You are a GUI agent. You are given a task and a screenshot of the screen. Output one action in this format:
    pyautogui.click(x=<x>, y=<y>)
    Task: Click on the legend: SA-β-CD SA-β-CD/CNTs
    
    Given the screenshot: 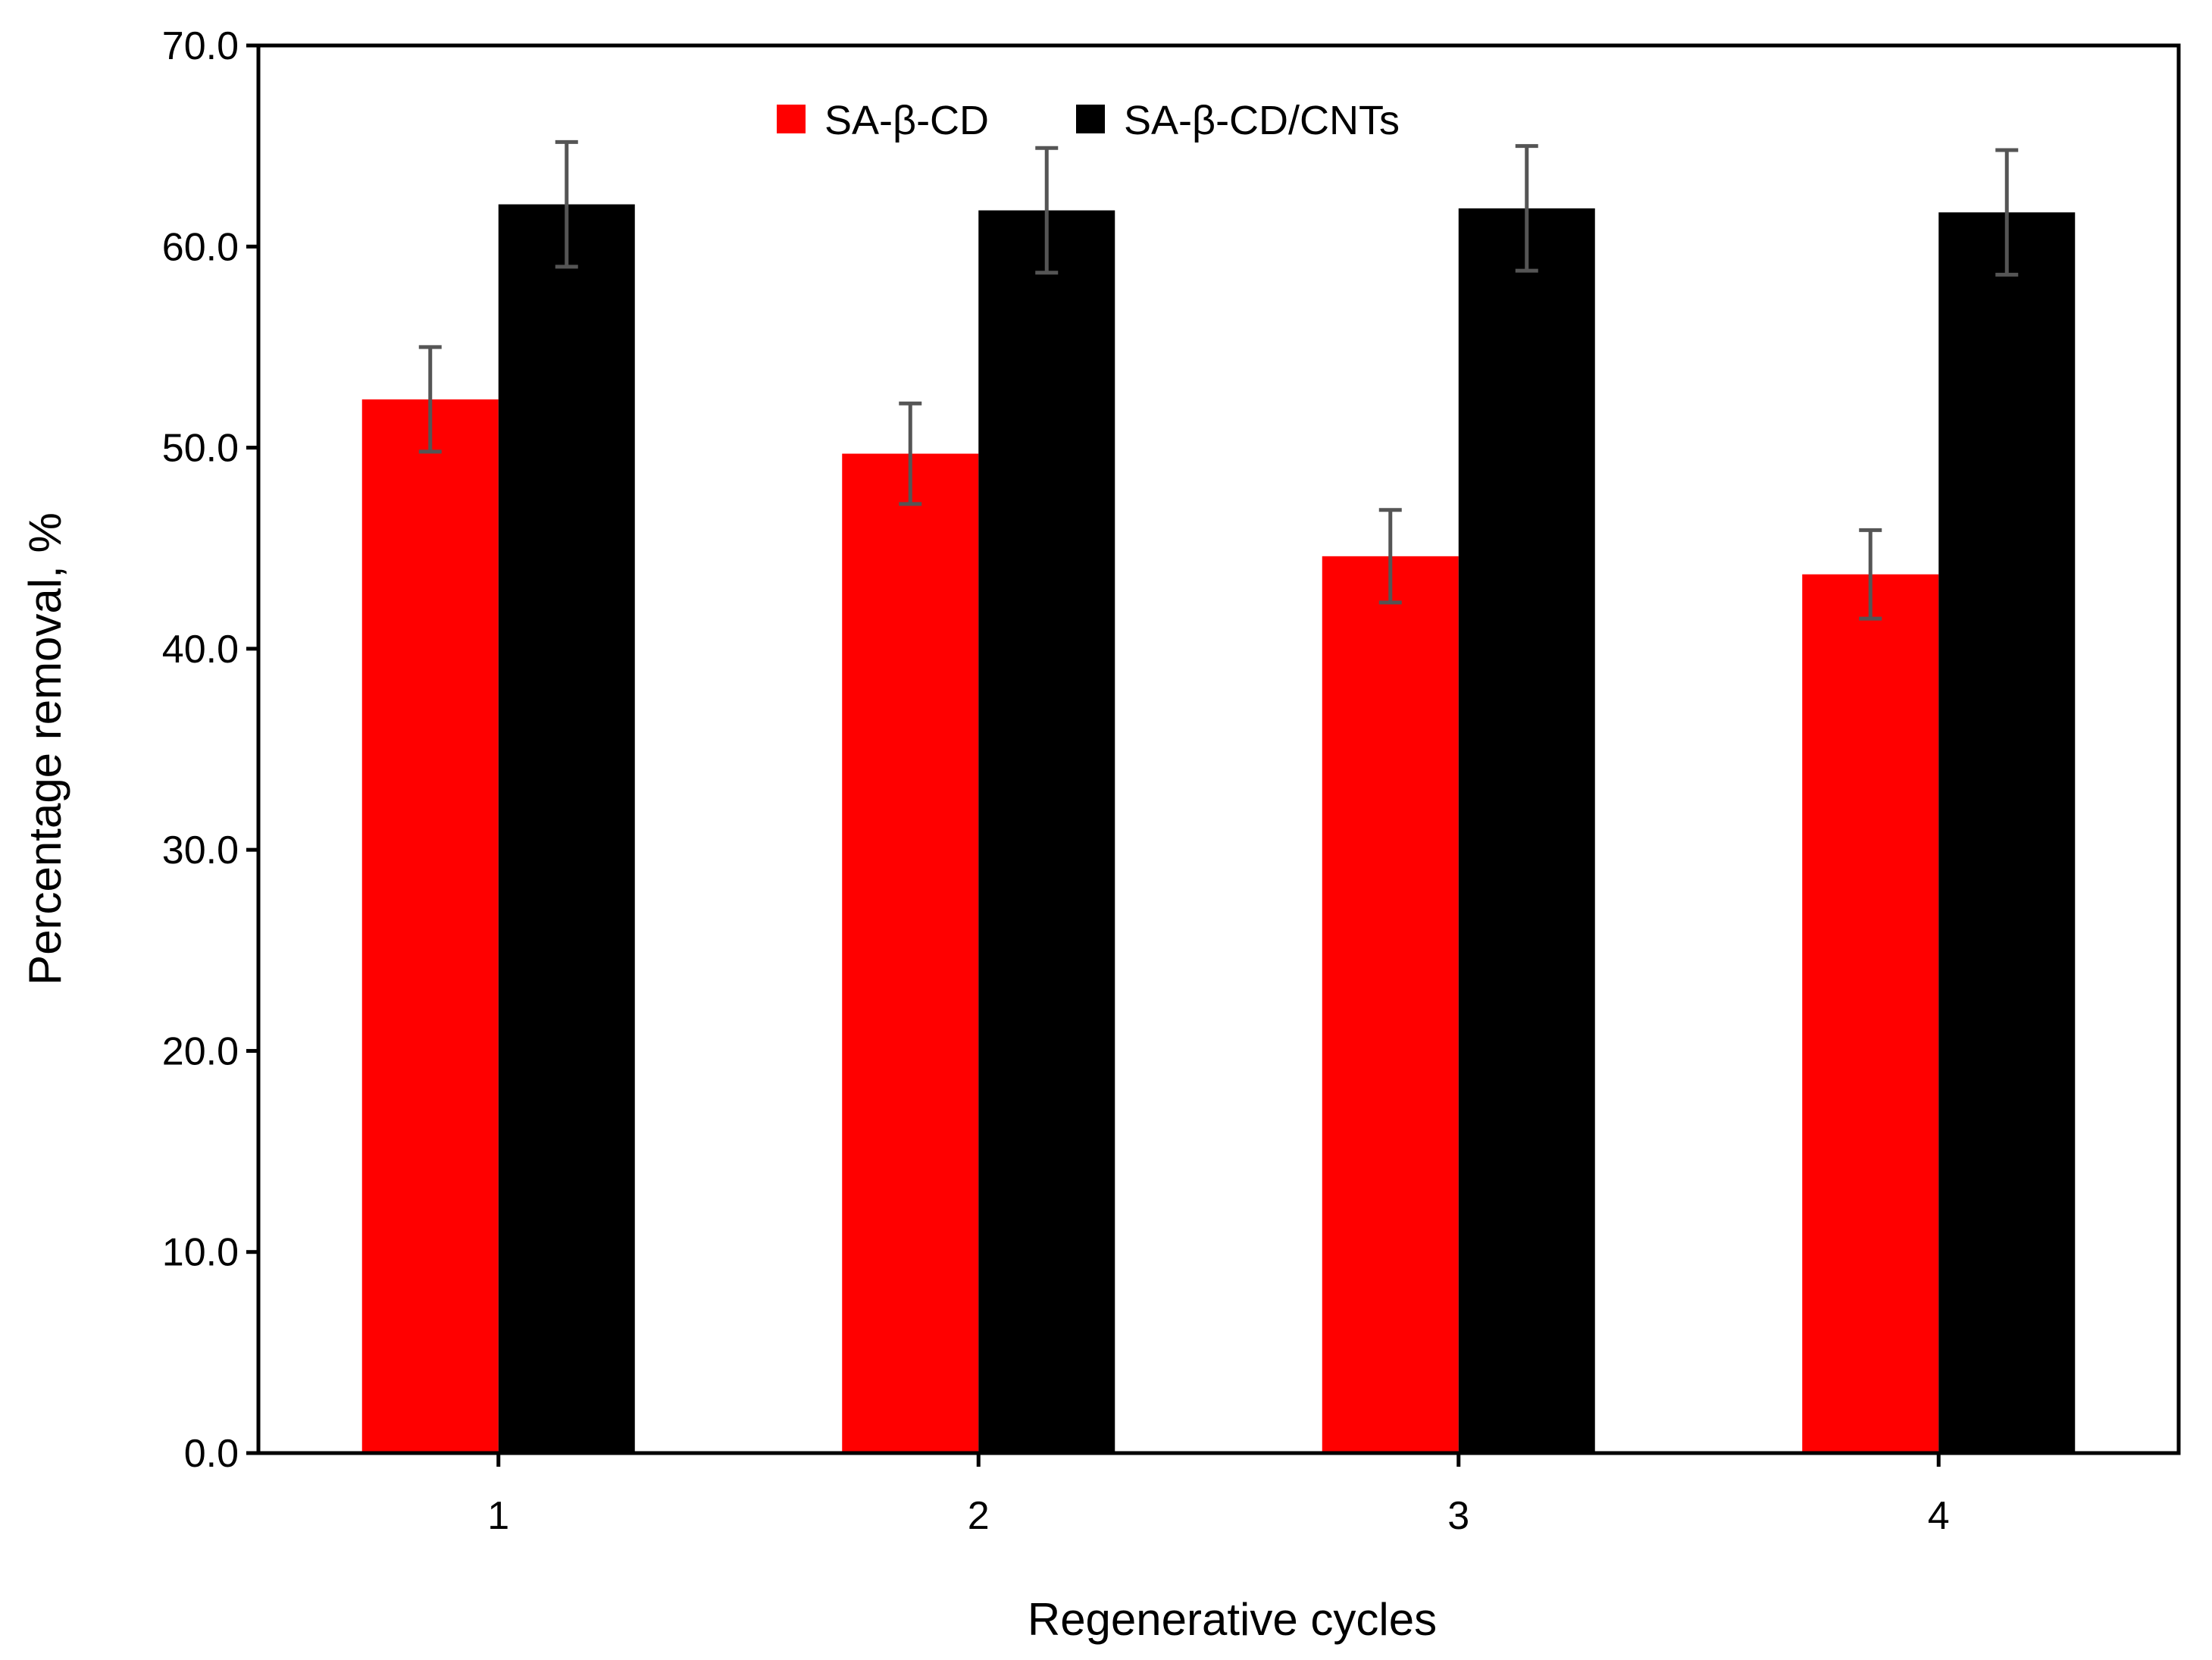 What is the action you would take?
    pyautogui.click(x=1088, y=120)
    